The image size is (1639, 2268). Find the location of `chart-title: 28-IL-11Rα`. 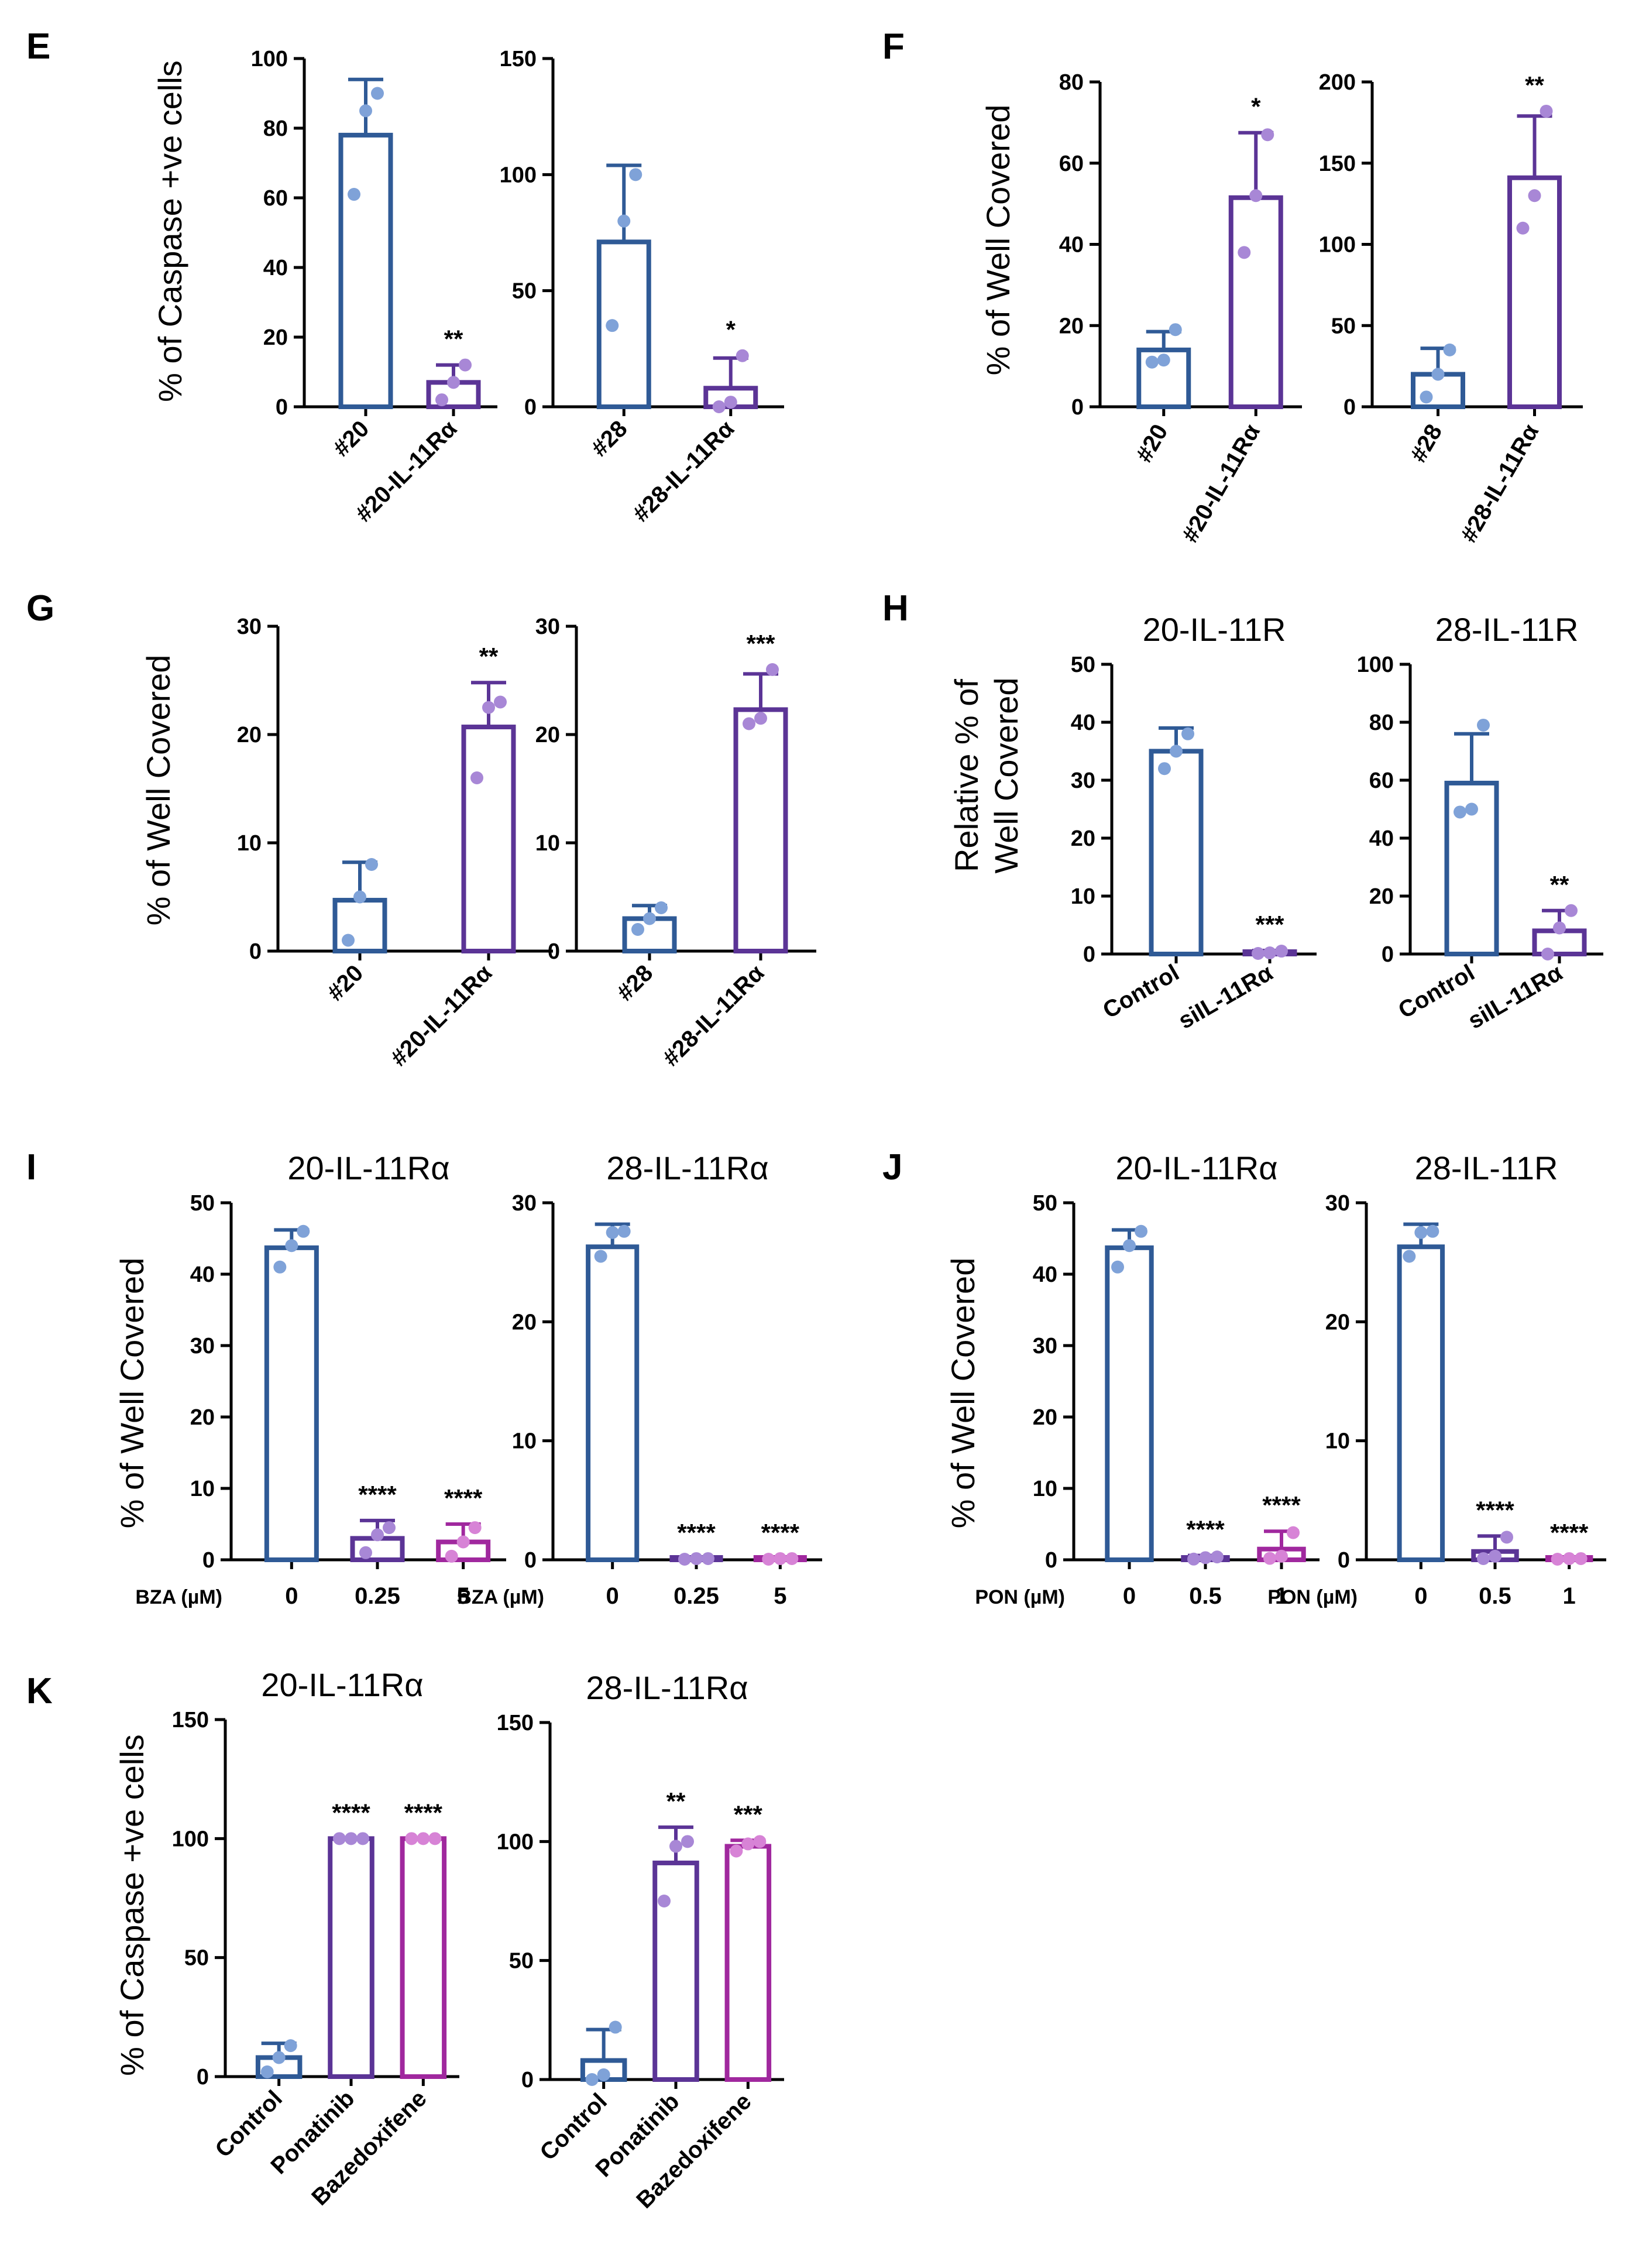

chart-title: 28-IL-11Rα is located at coordinates (667, 1687).